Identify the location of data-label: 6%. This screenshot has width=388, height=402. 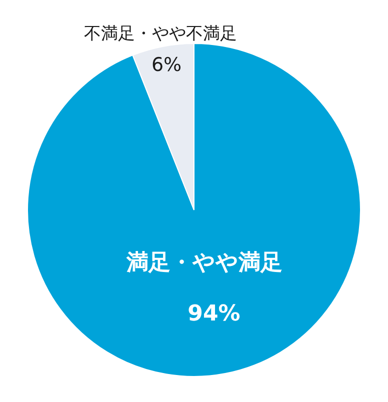
(166, 65).